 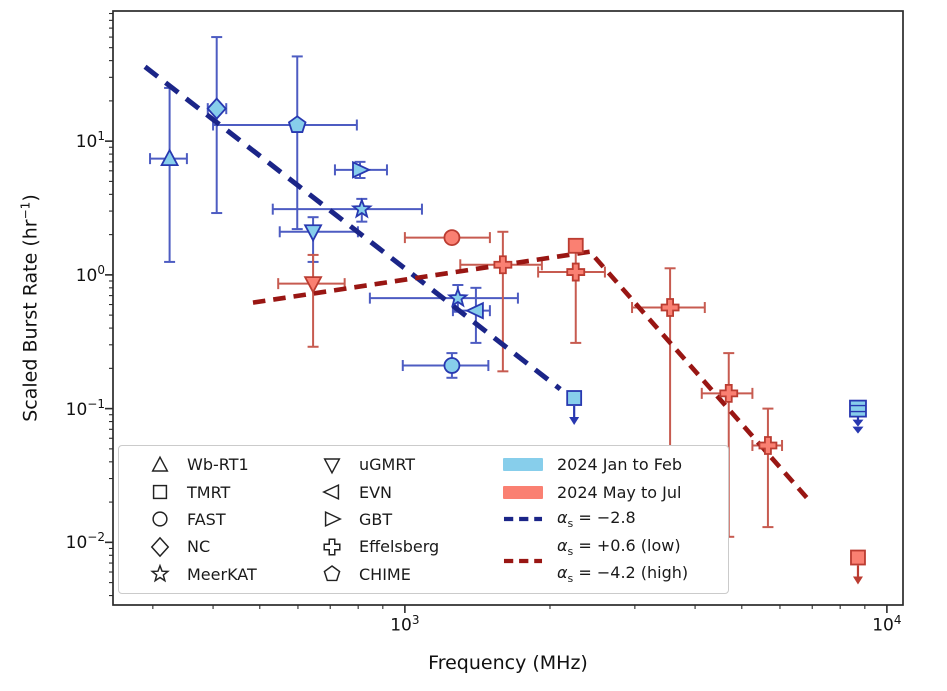 What do you see at coordinates (523, 519) in the screenshot?
I see `blue-dashed-line-icon` at bounding box center [523, 519].